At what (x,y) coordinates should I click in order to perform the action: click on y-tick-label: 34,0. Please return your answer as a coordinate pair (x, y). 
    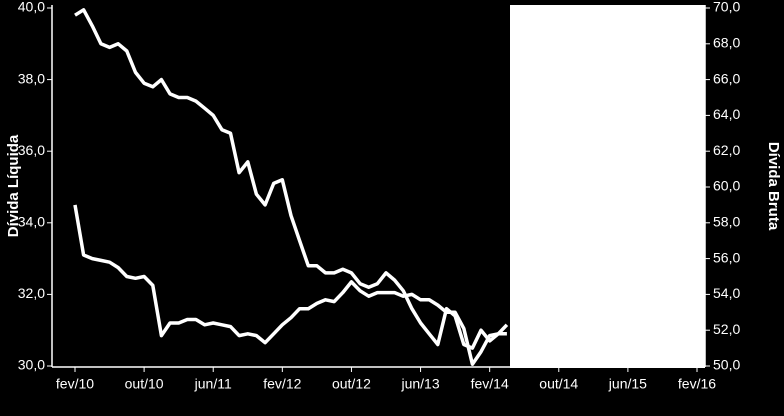
    Looking at the image, I should click on (31, 222).